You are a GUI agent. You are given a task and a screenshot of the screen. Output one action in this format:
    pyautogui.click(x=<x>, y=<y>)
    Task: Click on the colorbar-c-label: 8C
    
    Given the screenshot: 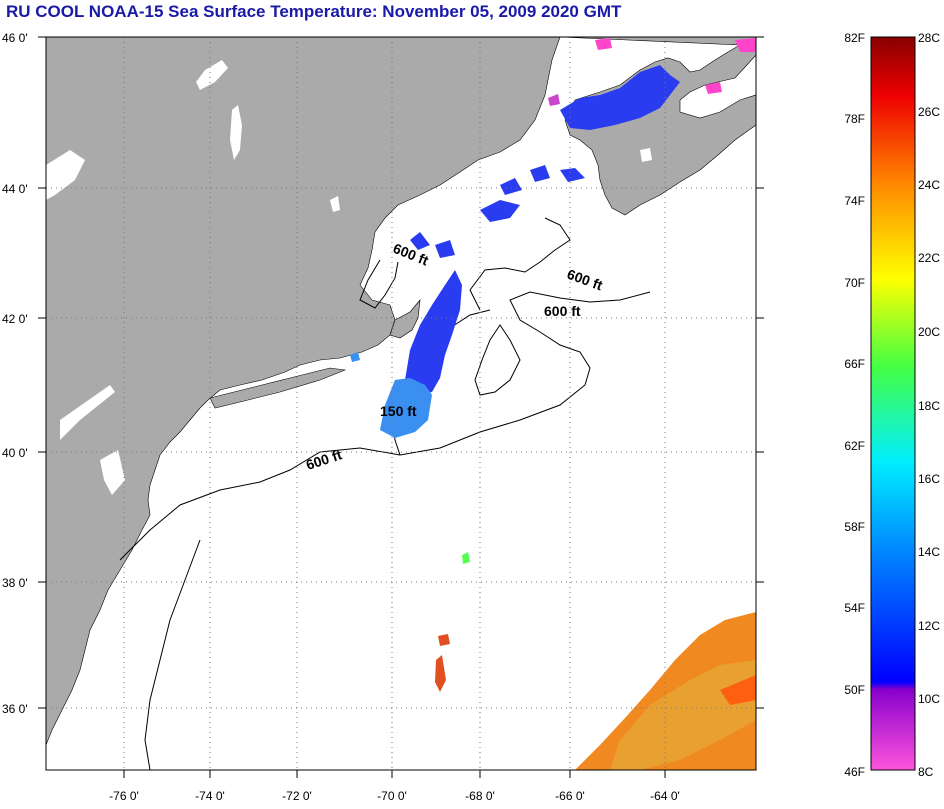 What is the action you would take?
    pyautogui.click(x=926, y=772)
    